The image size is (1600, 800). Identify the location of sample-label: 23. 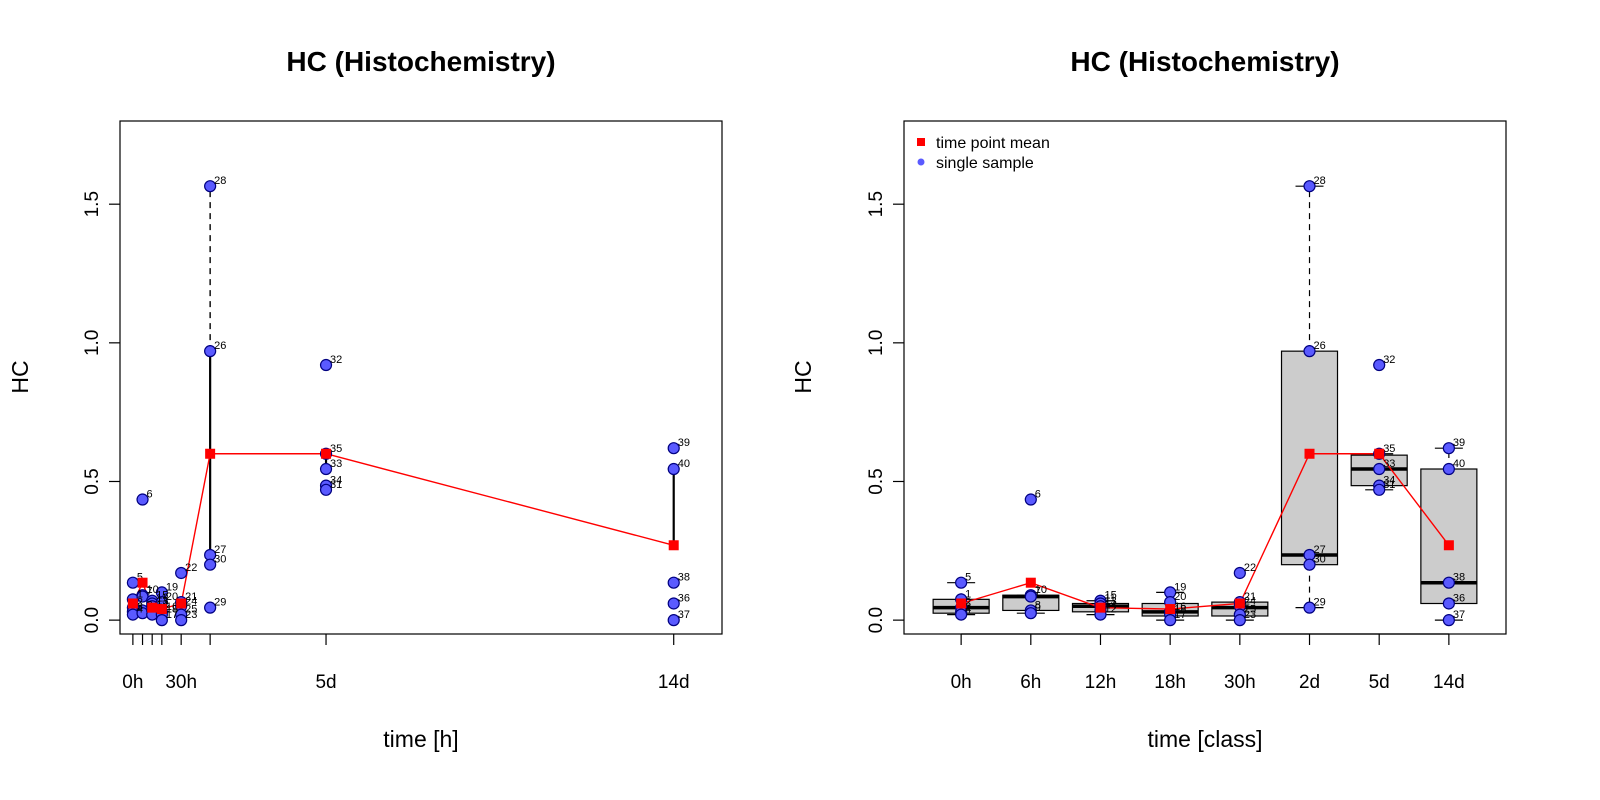
(1250, 615).